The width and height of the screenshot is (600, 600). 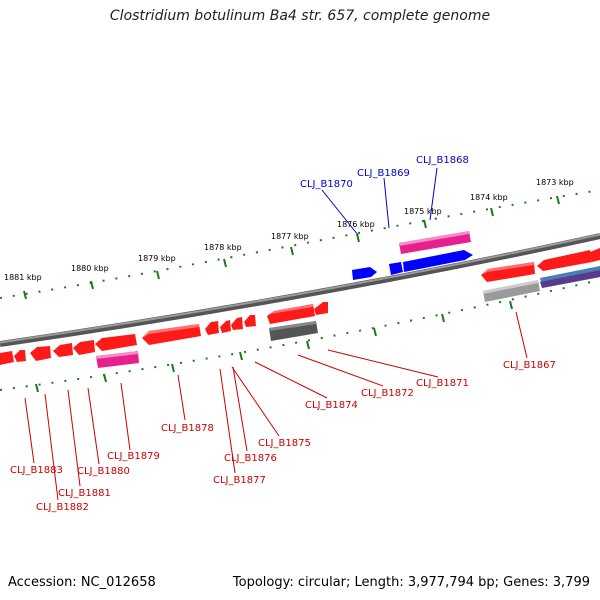 What do you see at coordinates (438, 261) in the screenshot?
I see `gene-CLJ_B1869b` at bounding box center [438, 261].